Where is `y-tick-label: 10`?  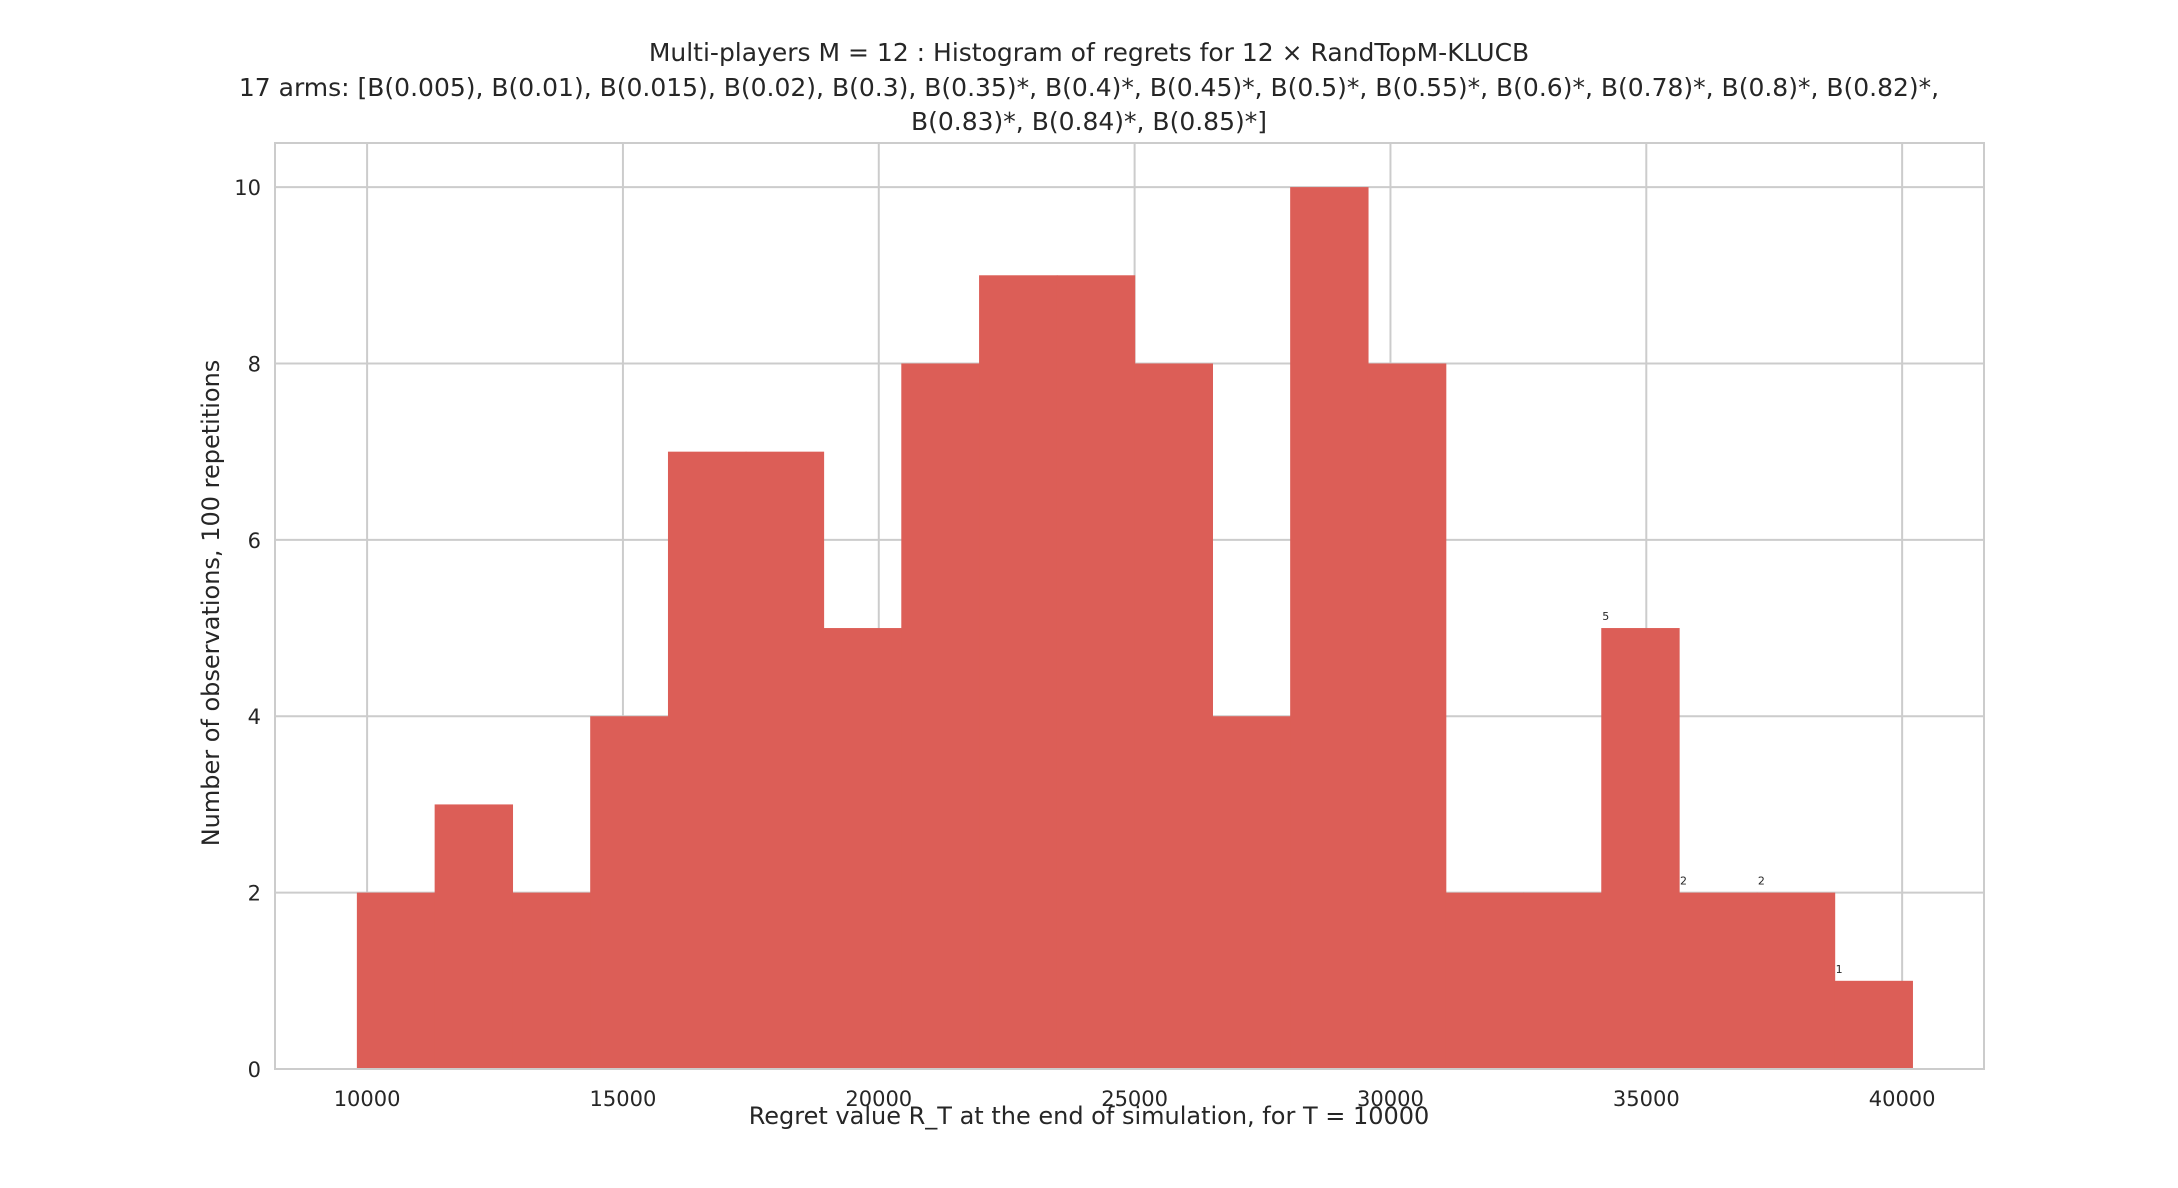
y-tick-label: 10 is located at coordinates (247, 188).